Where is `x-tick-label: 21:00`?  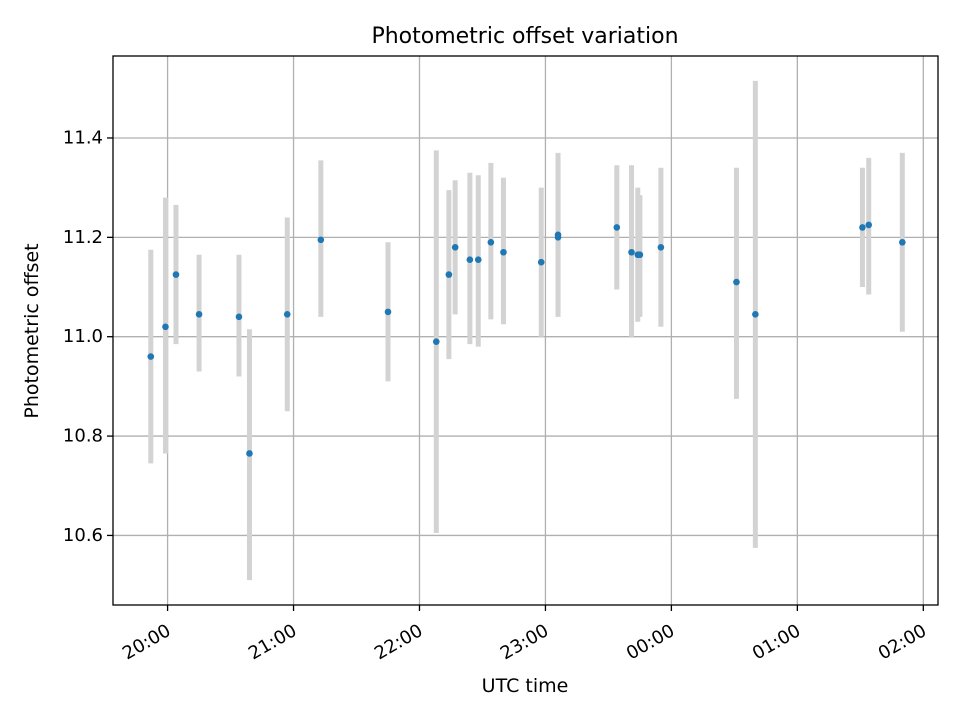 x-tick-label: 21:00 is located at coordinates (272, 642).